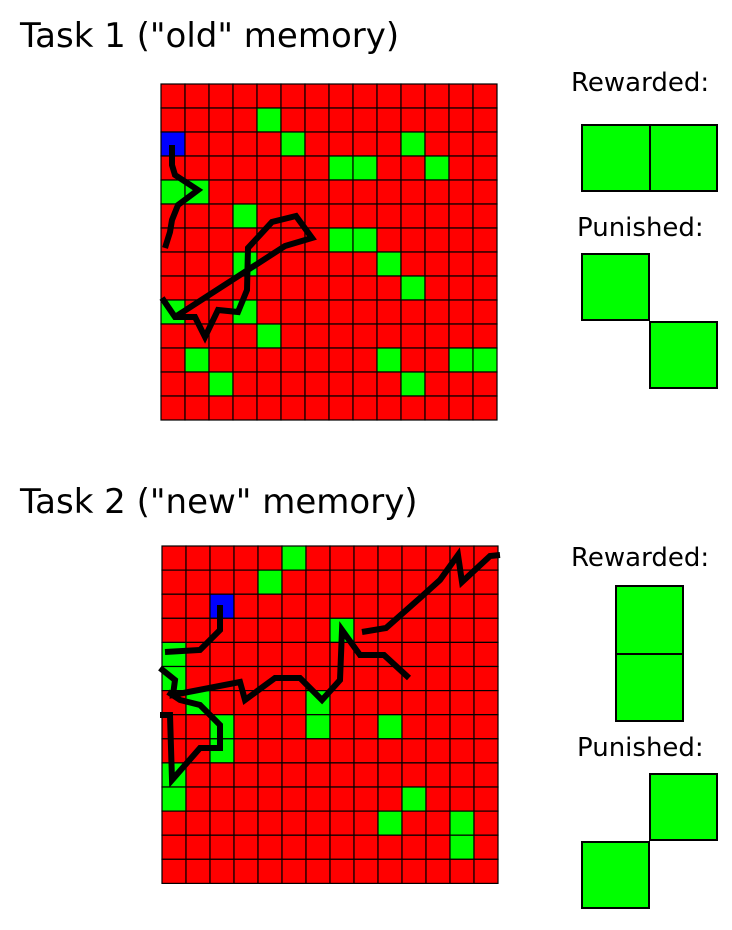 The width and height of the screenshot is (732, 930). I want to click on task2-punished-pattern, so click(649, 841).